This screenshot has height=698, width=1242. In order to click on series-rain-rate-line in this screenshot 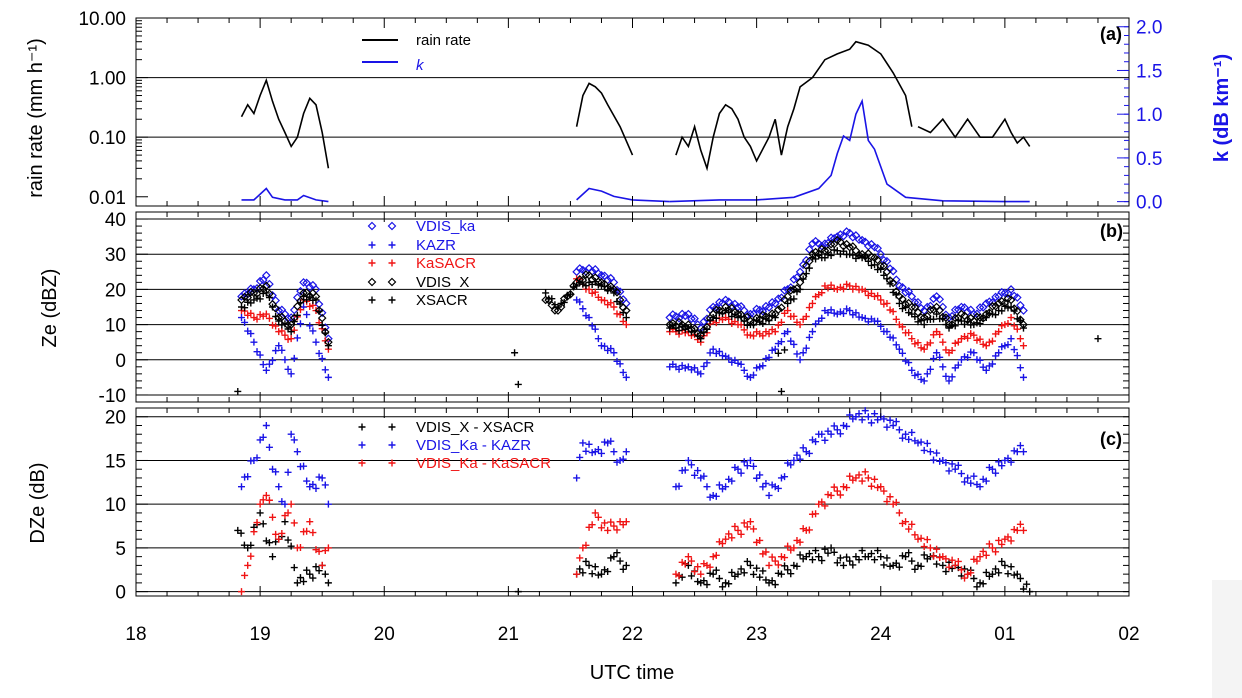, I will do `click(285, 123)`.